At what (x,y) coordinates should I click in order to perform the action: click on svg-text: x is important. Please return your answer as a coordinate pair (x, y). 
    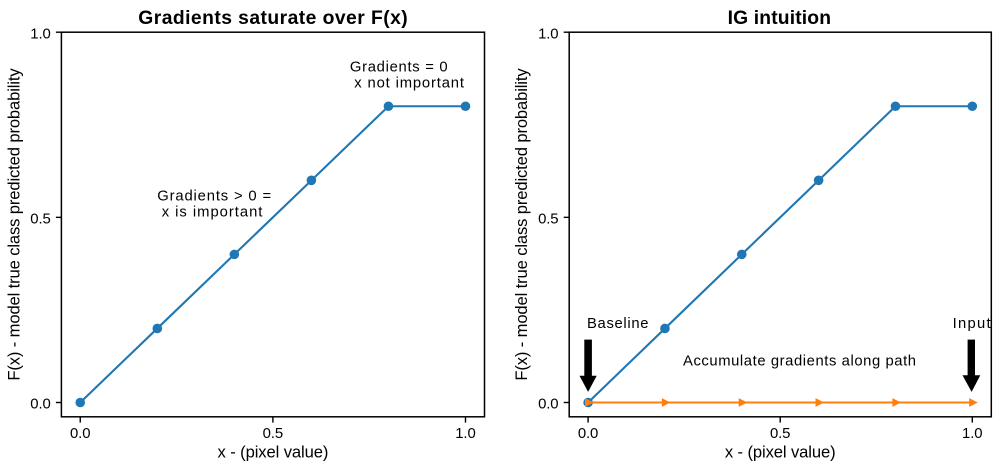
    Looking at the image, I should click on (212, 213).